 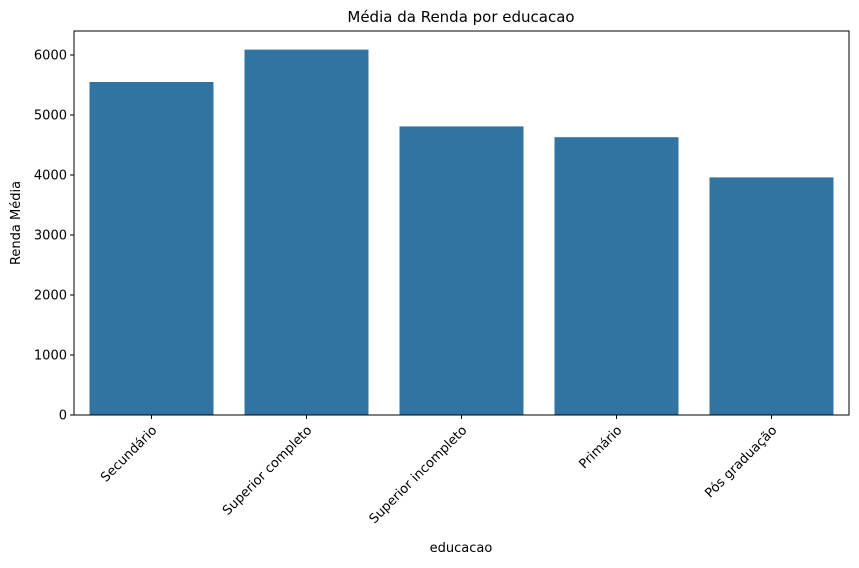 I want to click on y-tick-label: 4000, so click(x=50, y=176).